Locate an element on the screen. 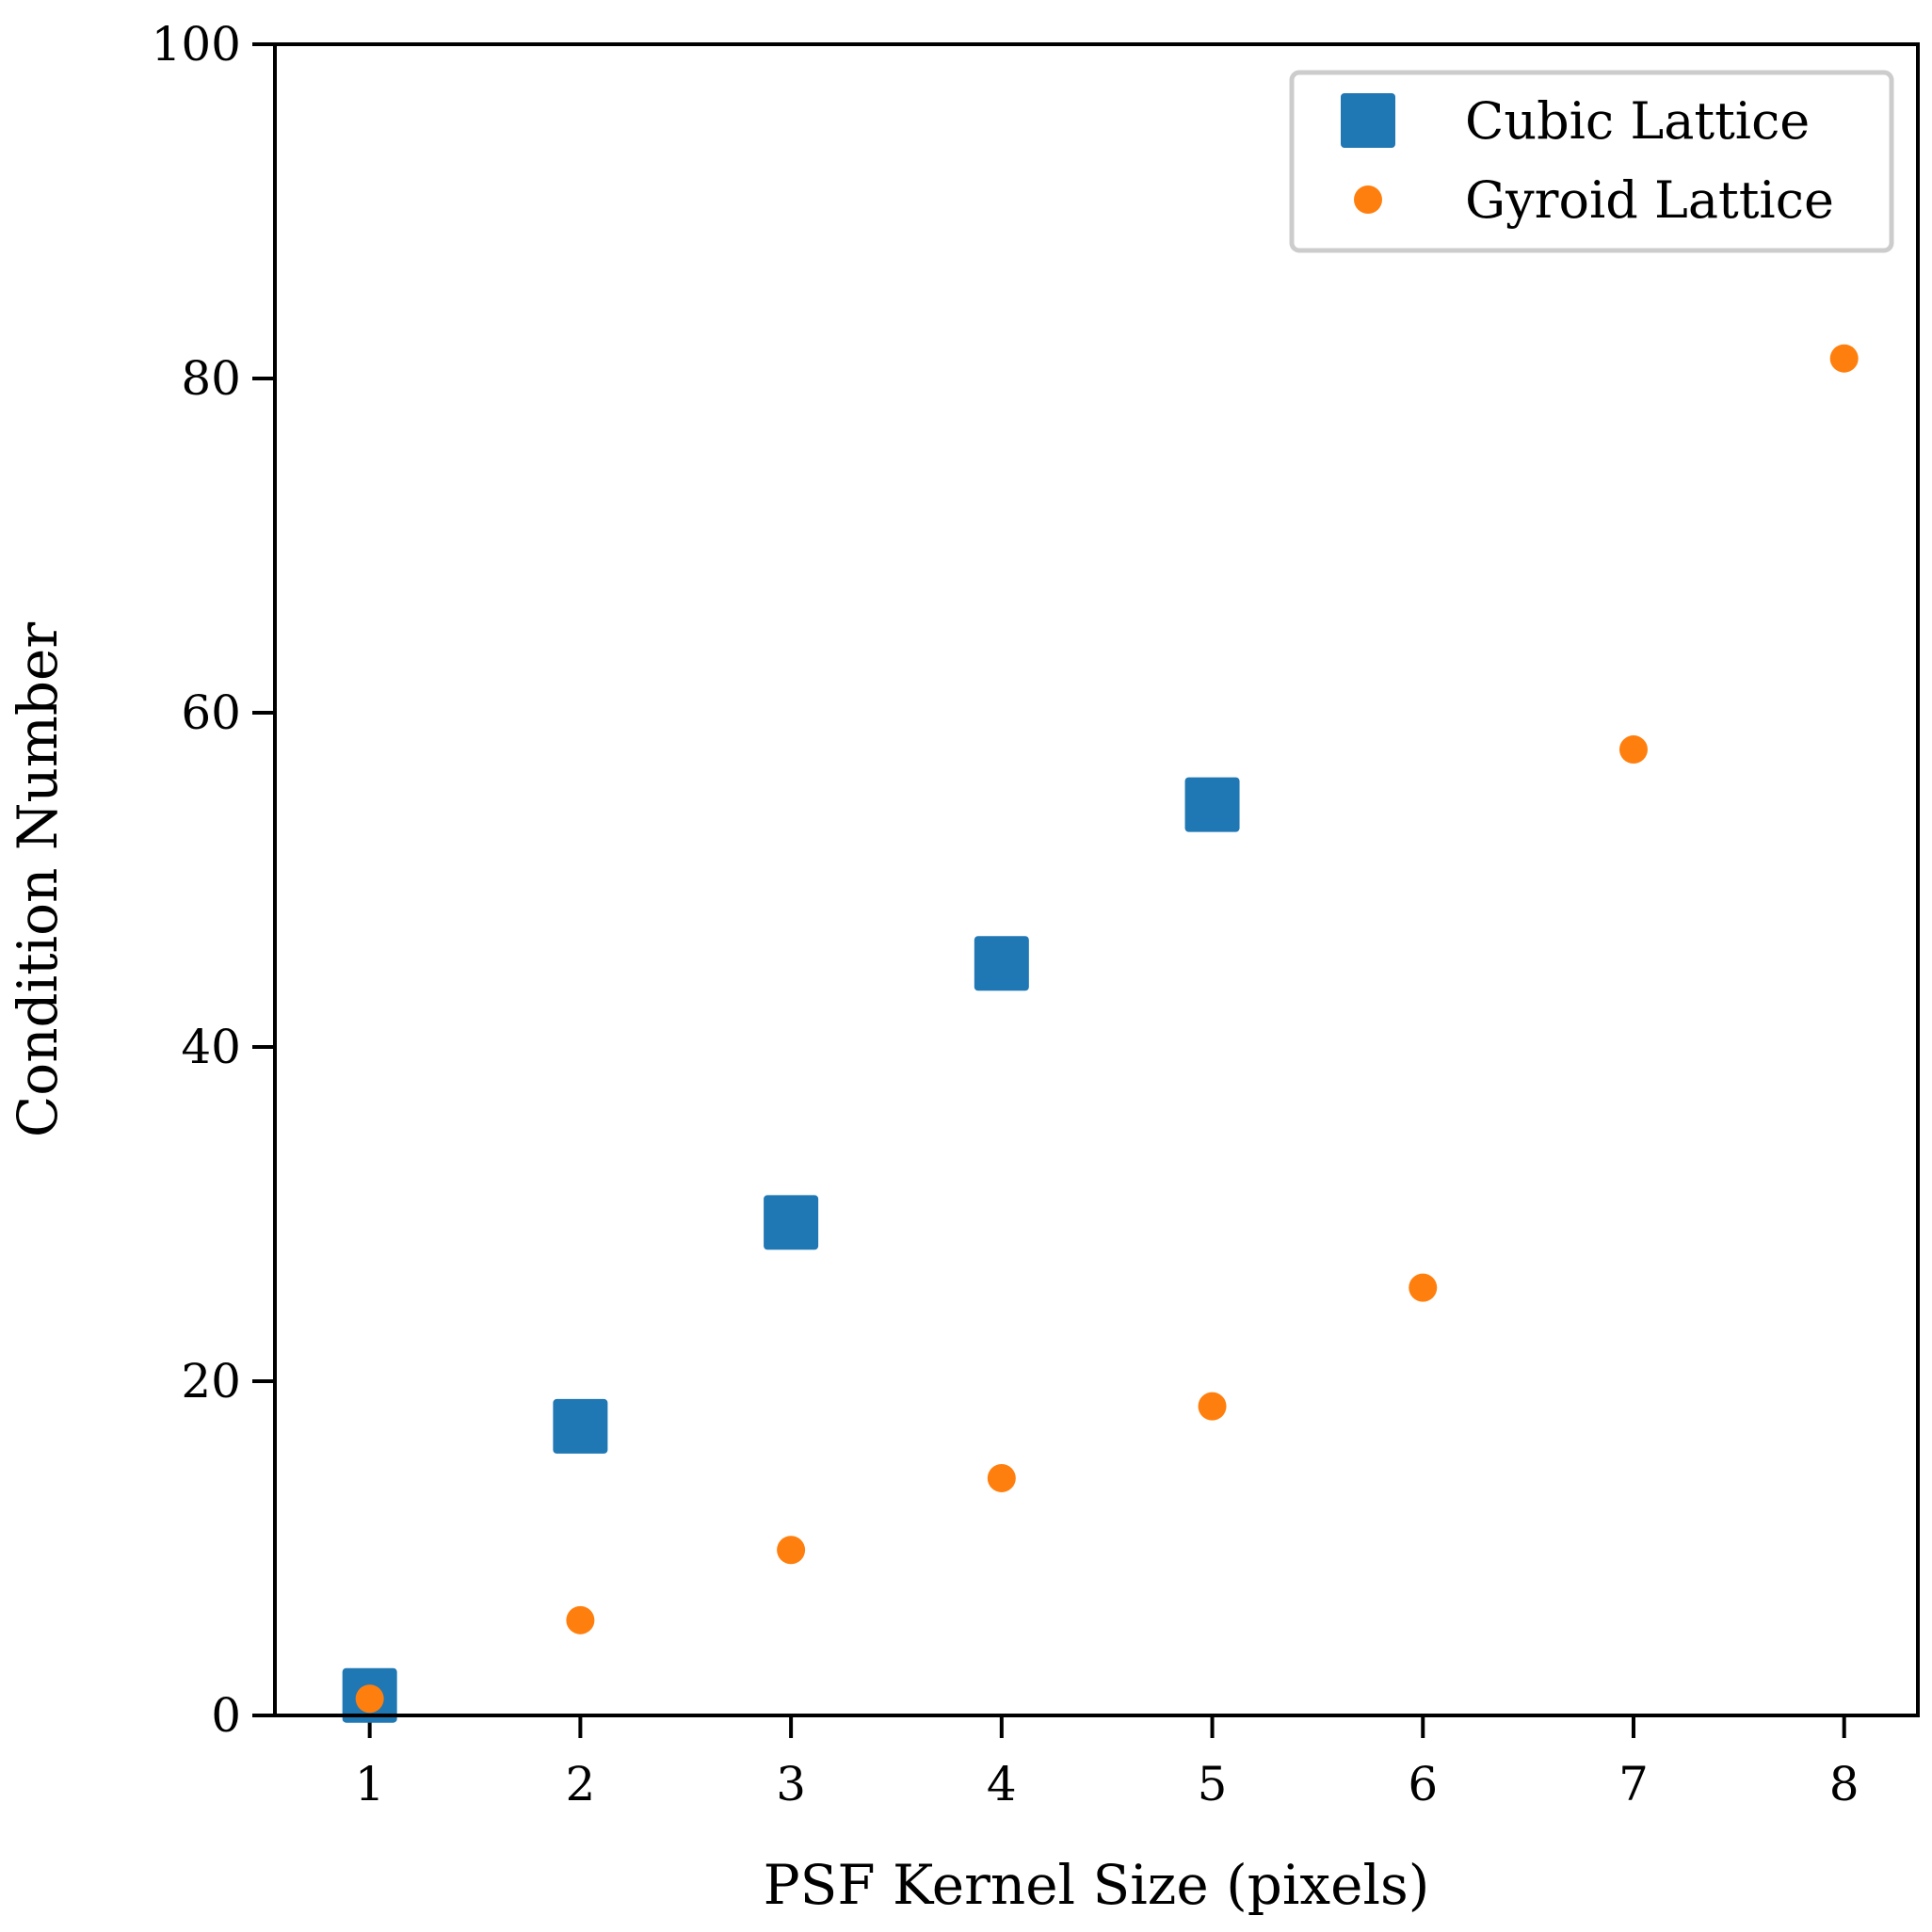 This screenshot has width=1932, height=1932. y-tick-label: 40 is located at coordinates (211, 1047).